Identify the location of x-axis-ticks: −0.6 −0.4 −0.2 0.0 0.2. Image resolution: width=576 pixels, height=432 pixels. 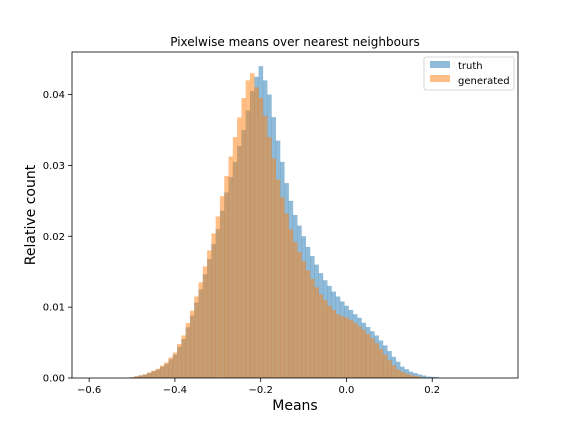
(258, 387).